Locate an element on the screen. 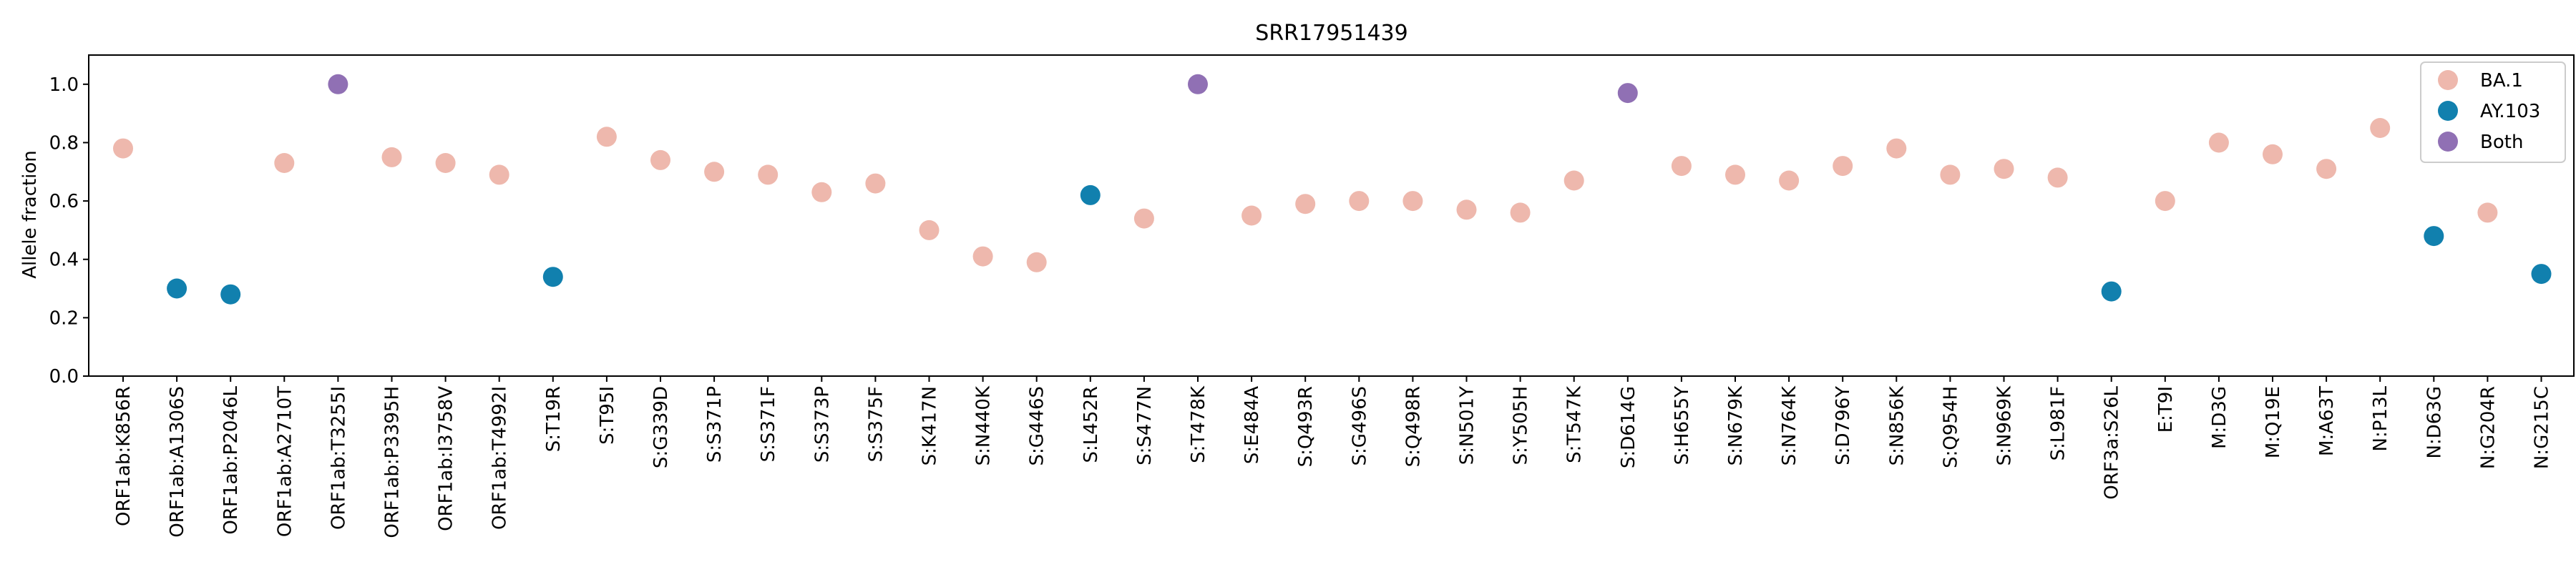 Image resolution: width=2576 pixels, height=572 pixels. x-tick-label: N:P13L is located at coordinates (2380, 418).